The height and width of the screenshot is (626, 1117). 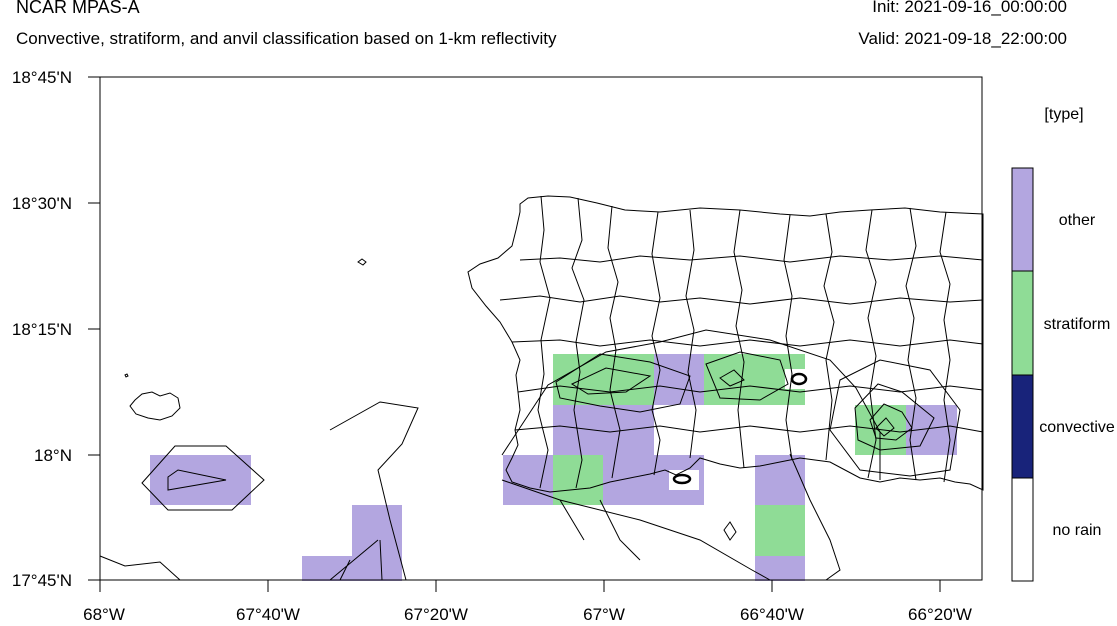 What do you see at coordinates (1022, 426) in the screenshot?
I see `legend-swatch-convective` at bounding box center [1022, 426].